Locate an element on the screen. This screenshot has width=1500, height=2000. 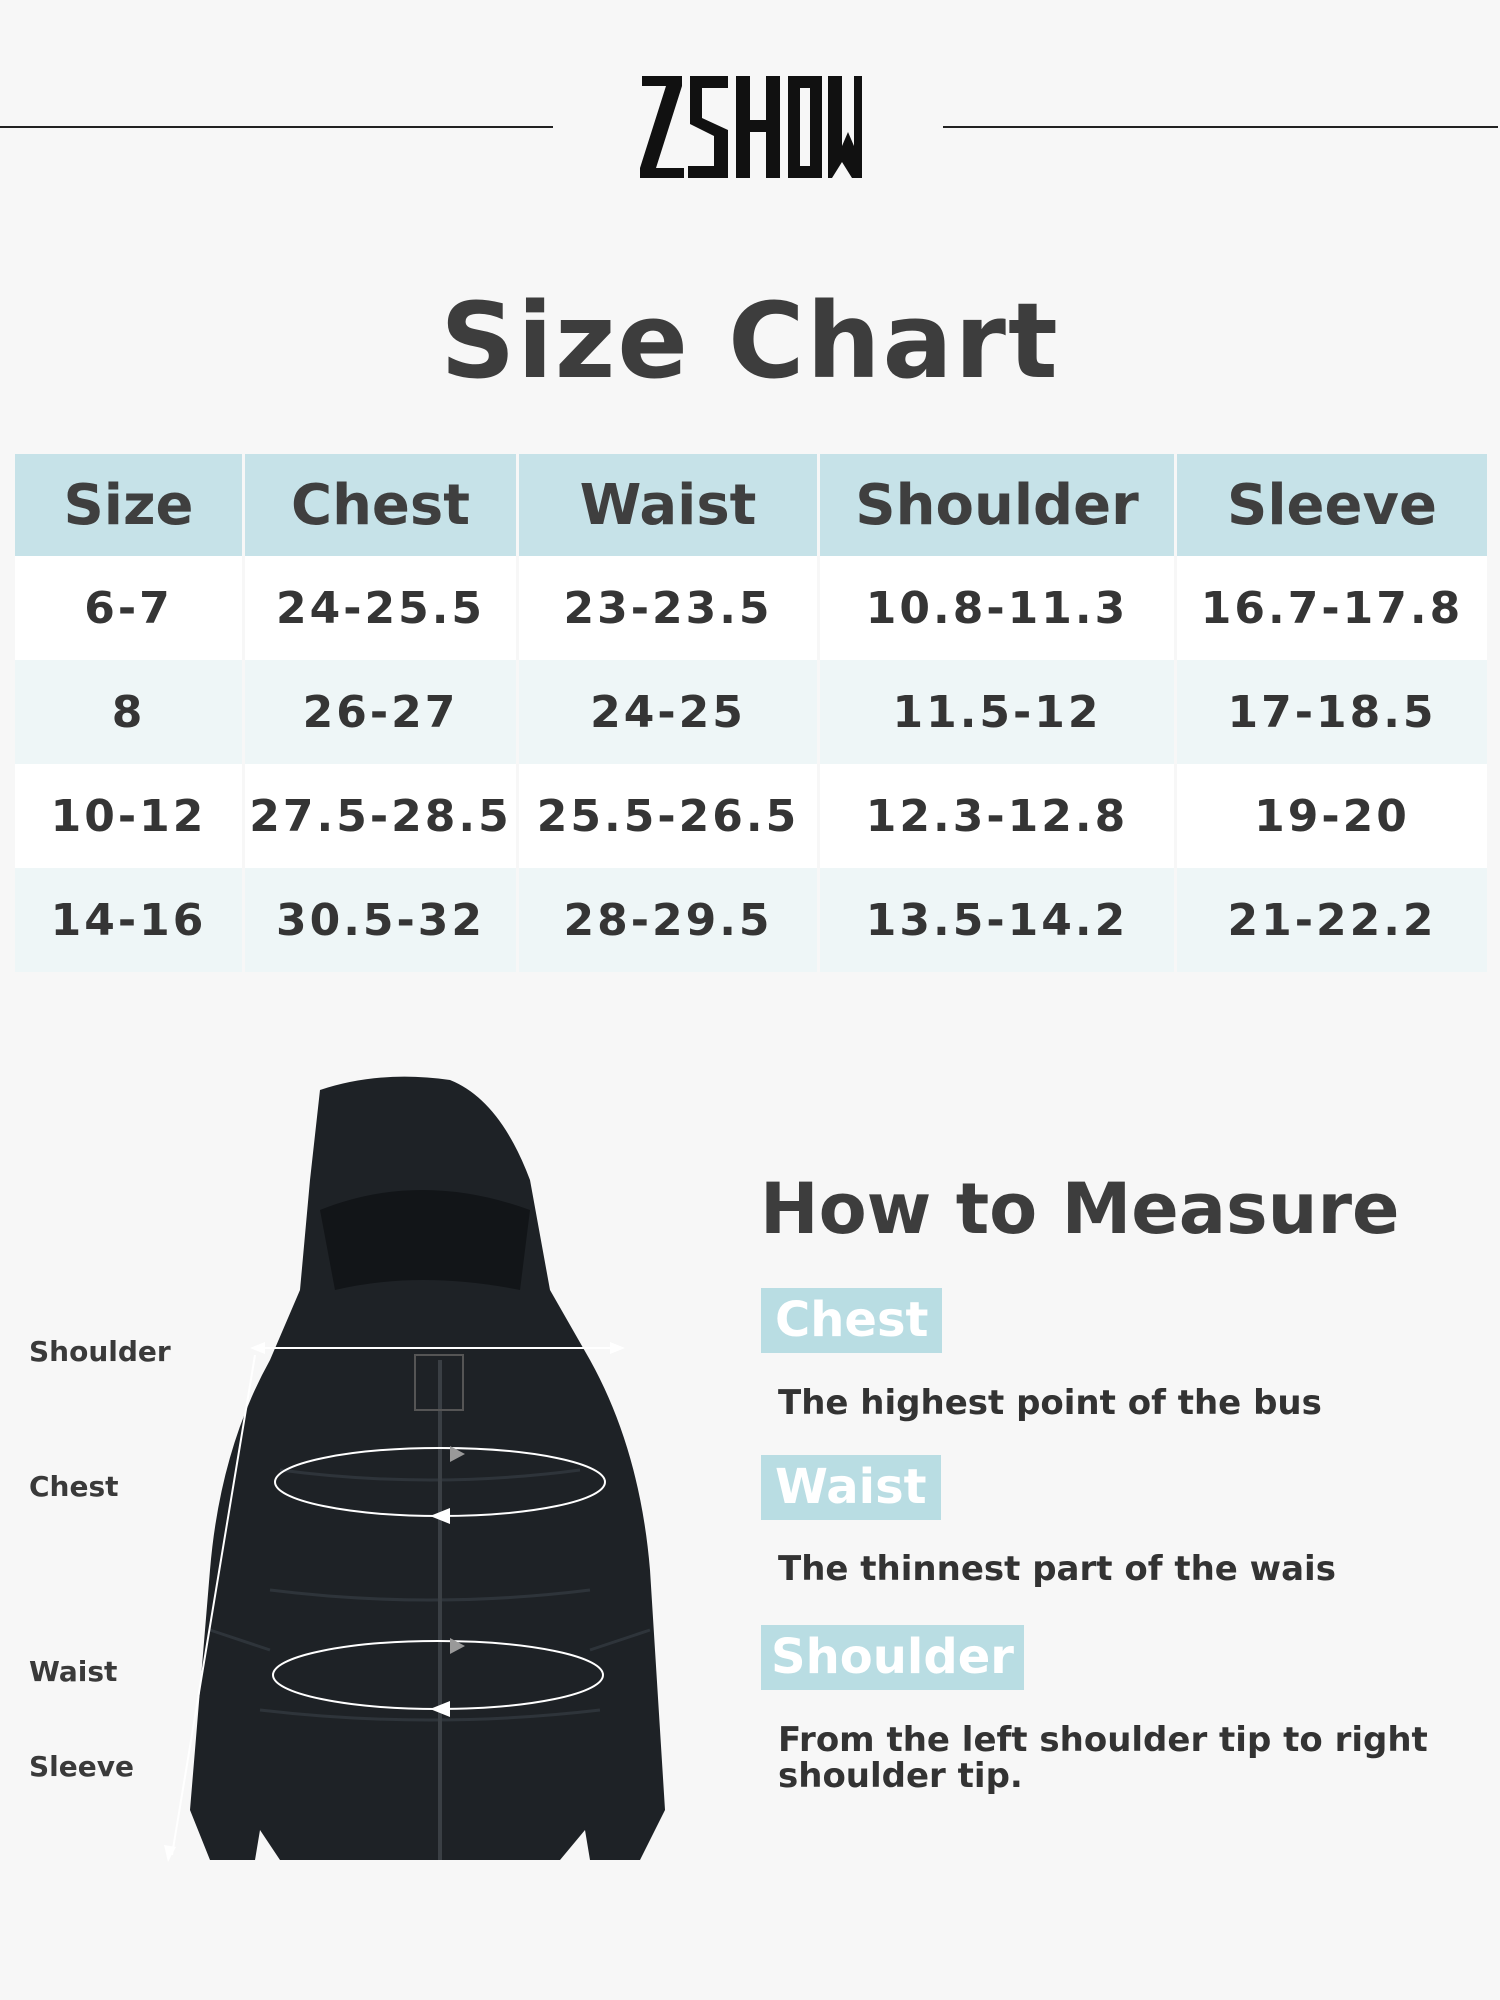
table-row: 14-16 30.5-32 28-29.5 13.5-14.2 21-22.2 is located at coordinates (751, 920).